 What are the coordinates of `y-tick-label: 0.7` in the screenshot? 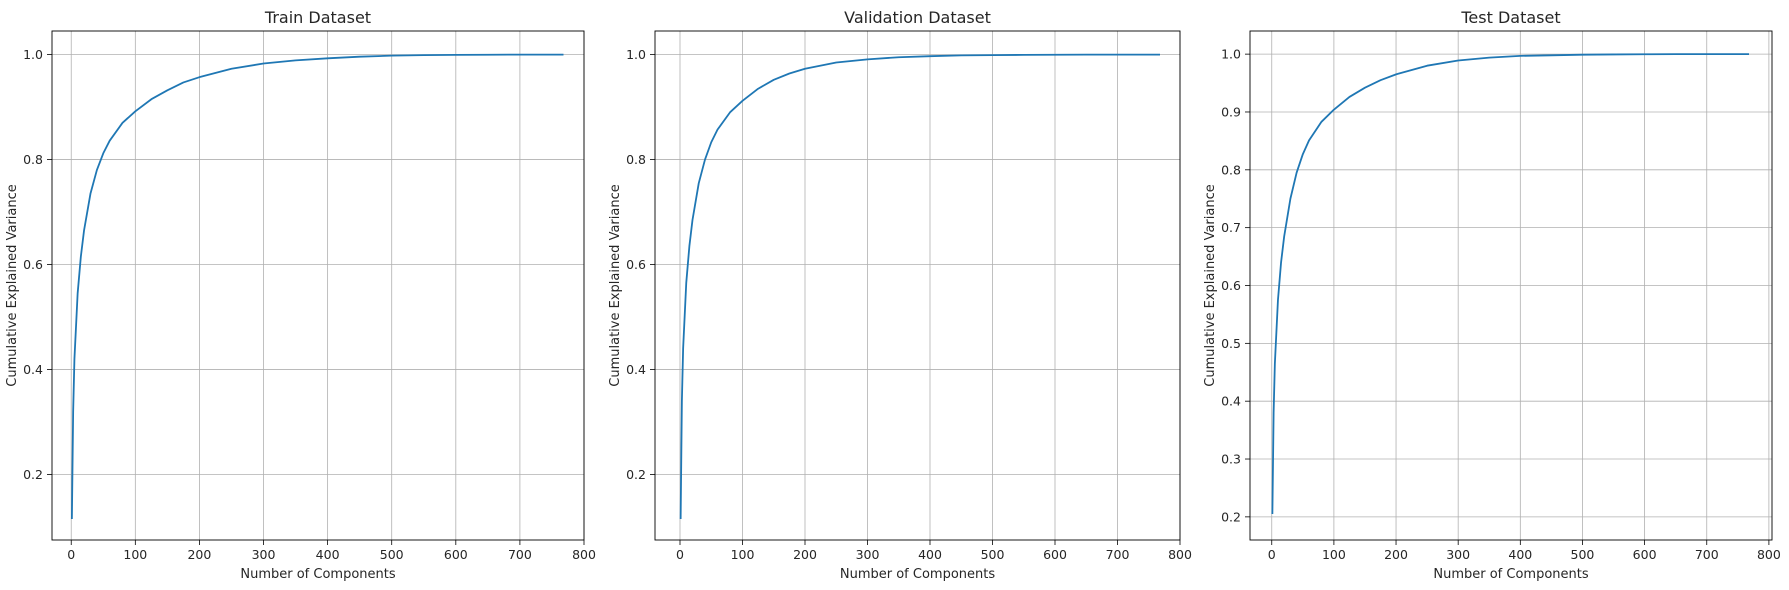 It's located at (1231, 227).